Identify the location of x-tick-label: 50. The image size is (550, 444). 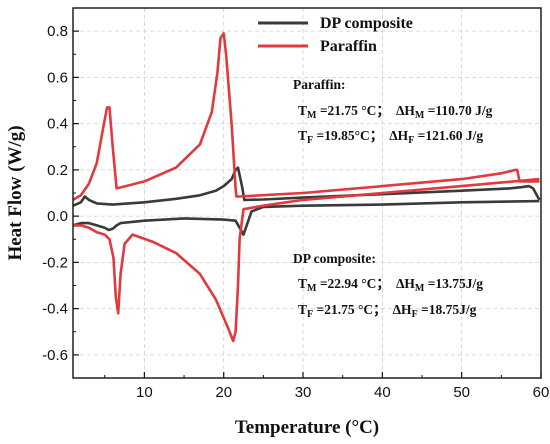
(461, 392).